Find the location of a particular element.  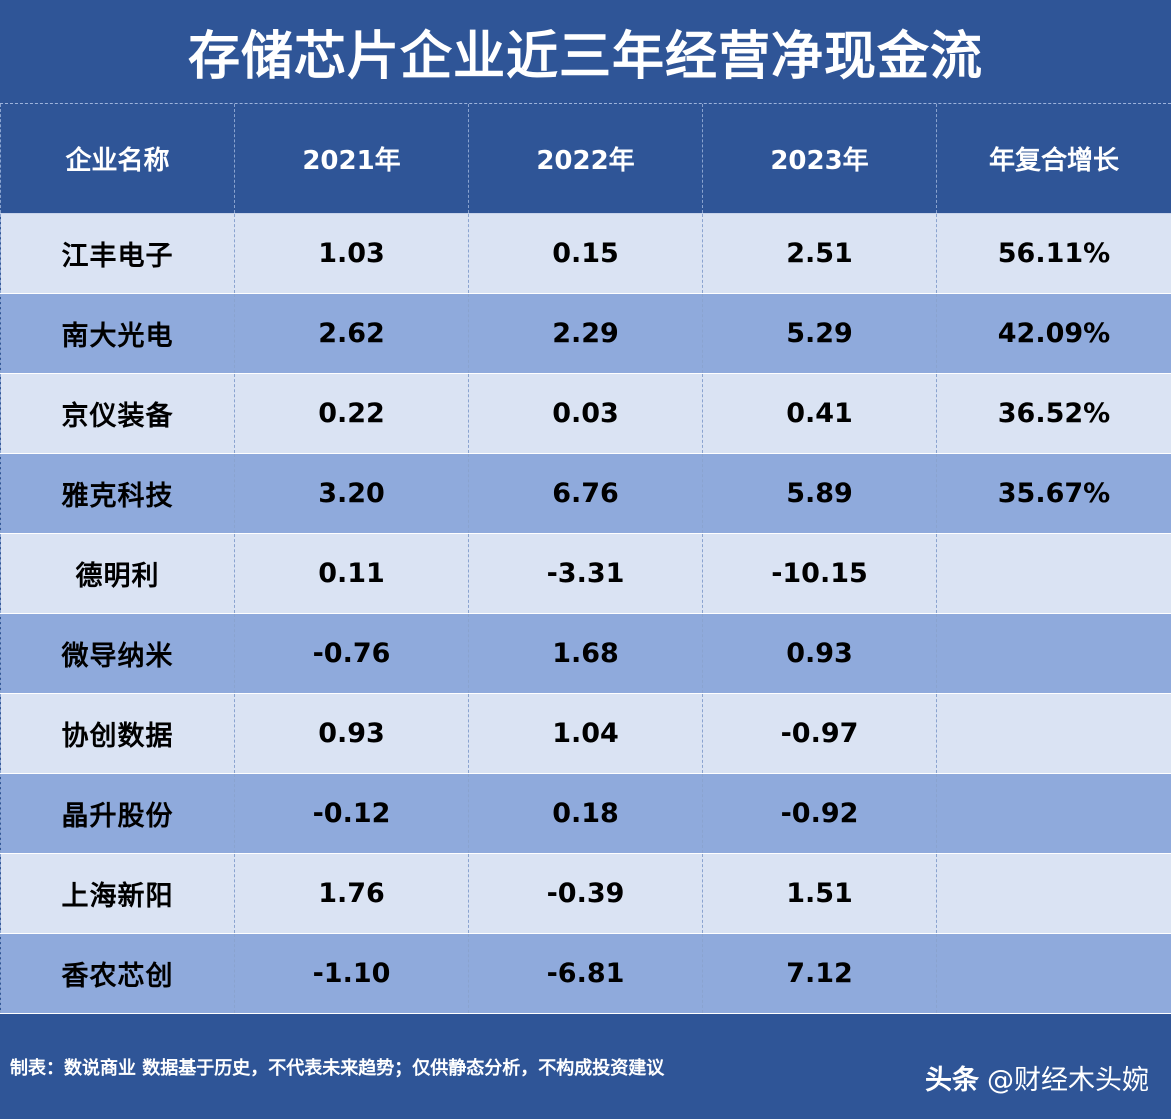

cagr-cell: 42.09% is located at coordinates (1053, 333).